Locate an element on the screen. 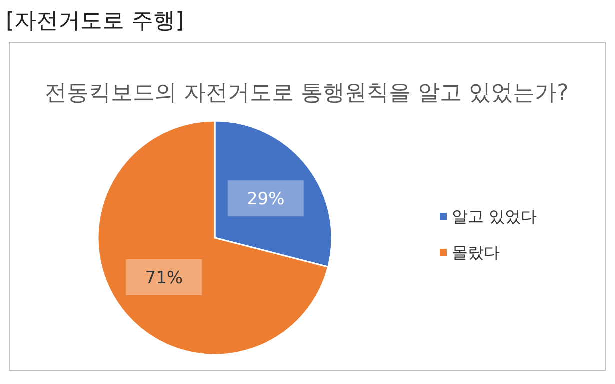 The image size is (615, 384). data-label: 29% is located at coordinates (265, 200).